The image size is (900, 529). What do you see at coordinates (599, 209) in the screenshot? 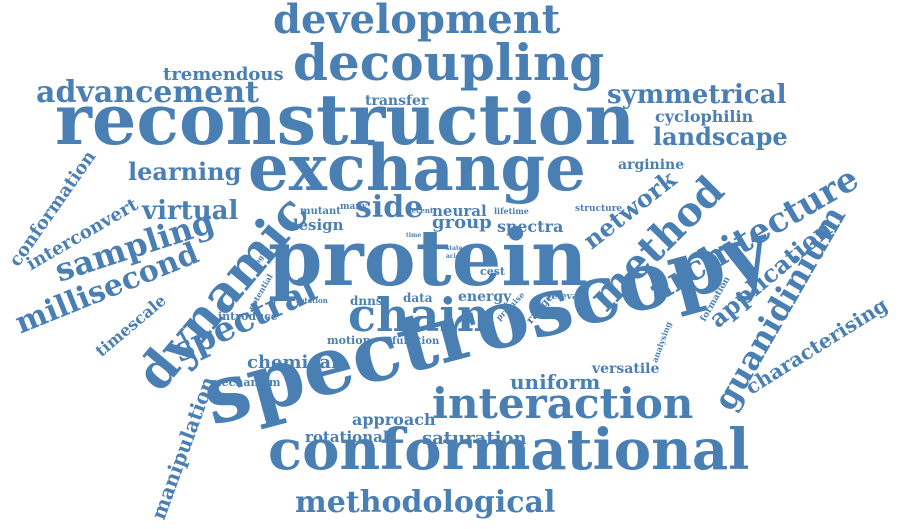
I see `word-structure: structure` at bounding box center [599, 209].